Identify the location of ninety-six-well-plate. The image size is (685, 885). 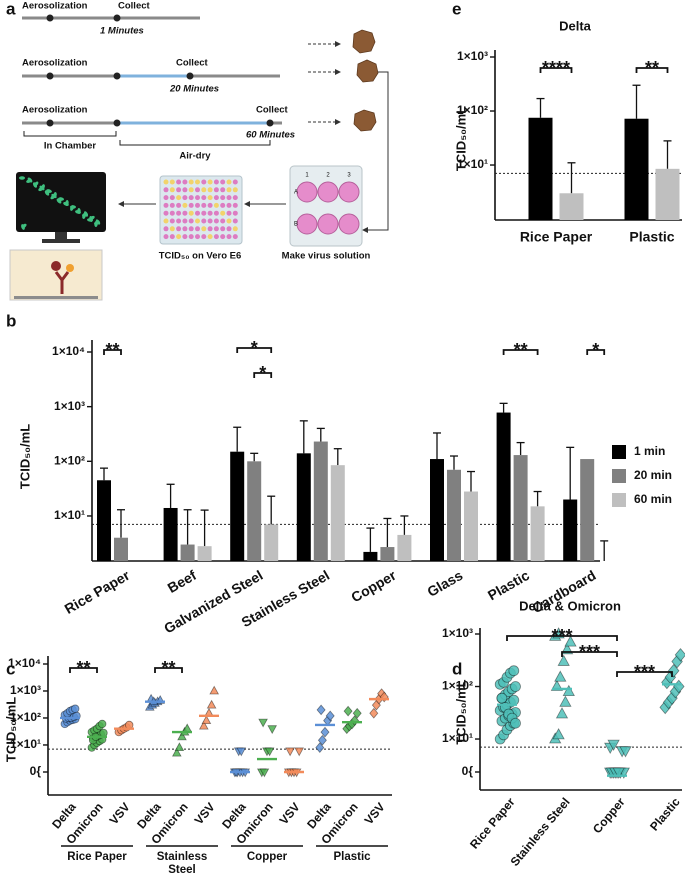
(201, 210).